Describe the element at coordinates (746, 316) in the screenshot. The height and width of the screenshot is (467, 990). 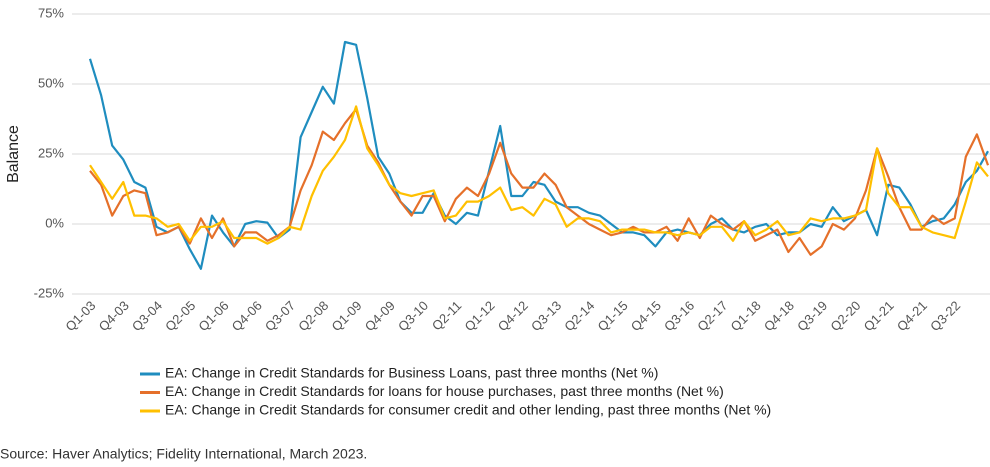
I see `x-tick-label: Q1-18` at that location.